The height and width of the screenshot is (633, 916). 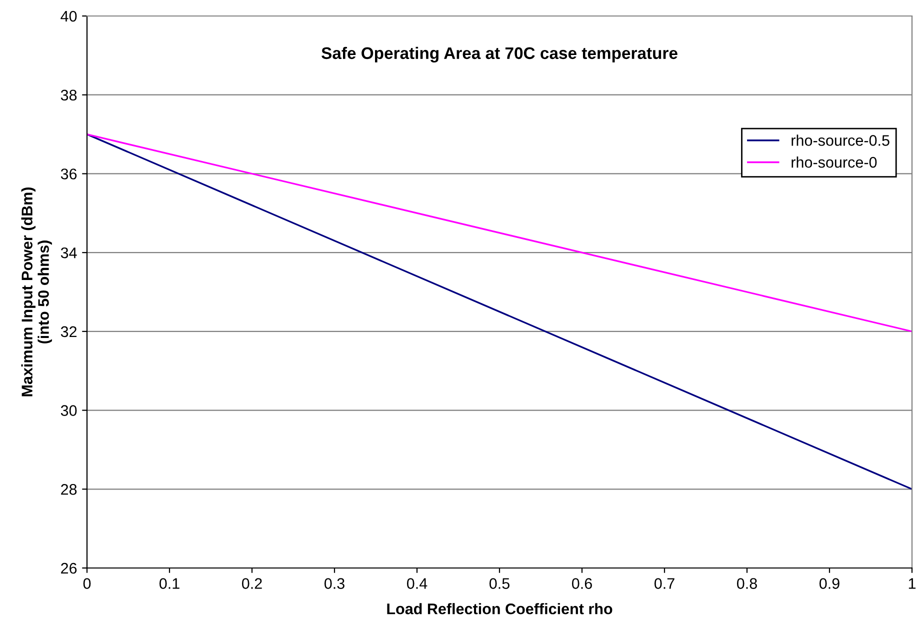 What do you see at coordinates (68, 410) in the screenshot?
I see `y-tick-label: 30` at bounding box center [68, 410].